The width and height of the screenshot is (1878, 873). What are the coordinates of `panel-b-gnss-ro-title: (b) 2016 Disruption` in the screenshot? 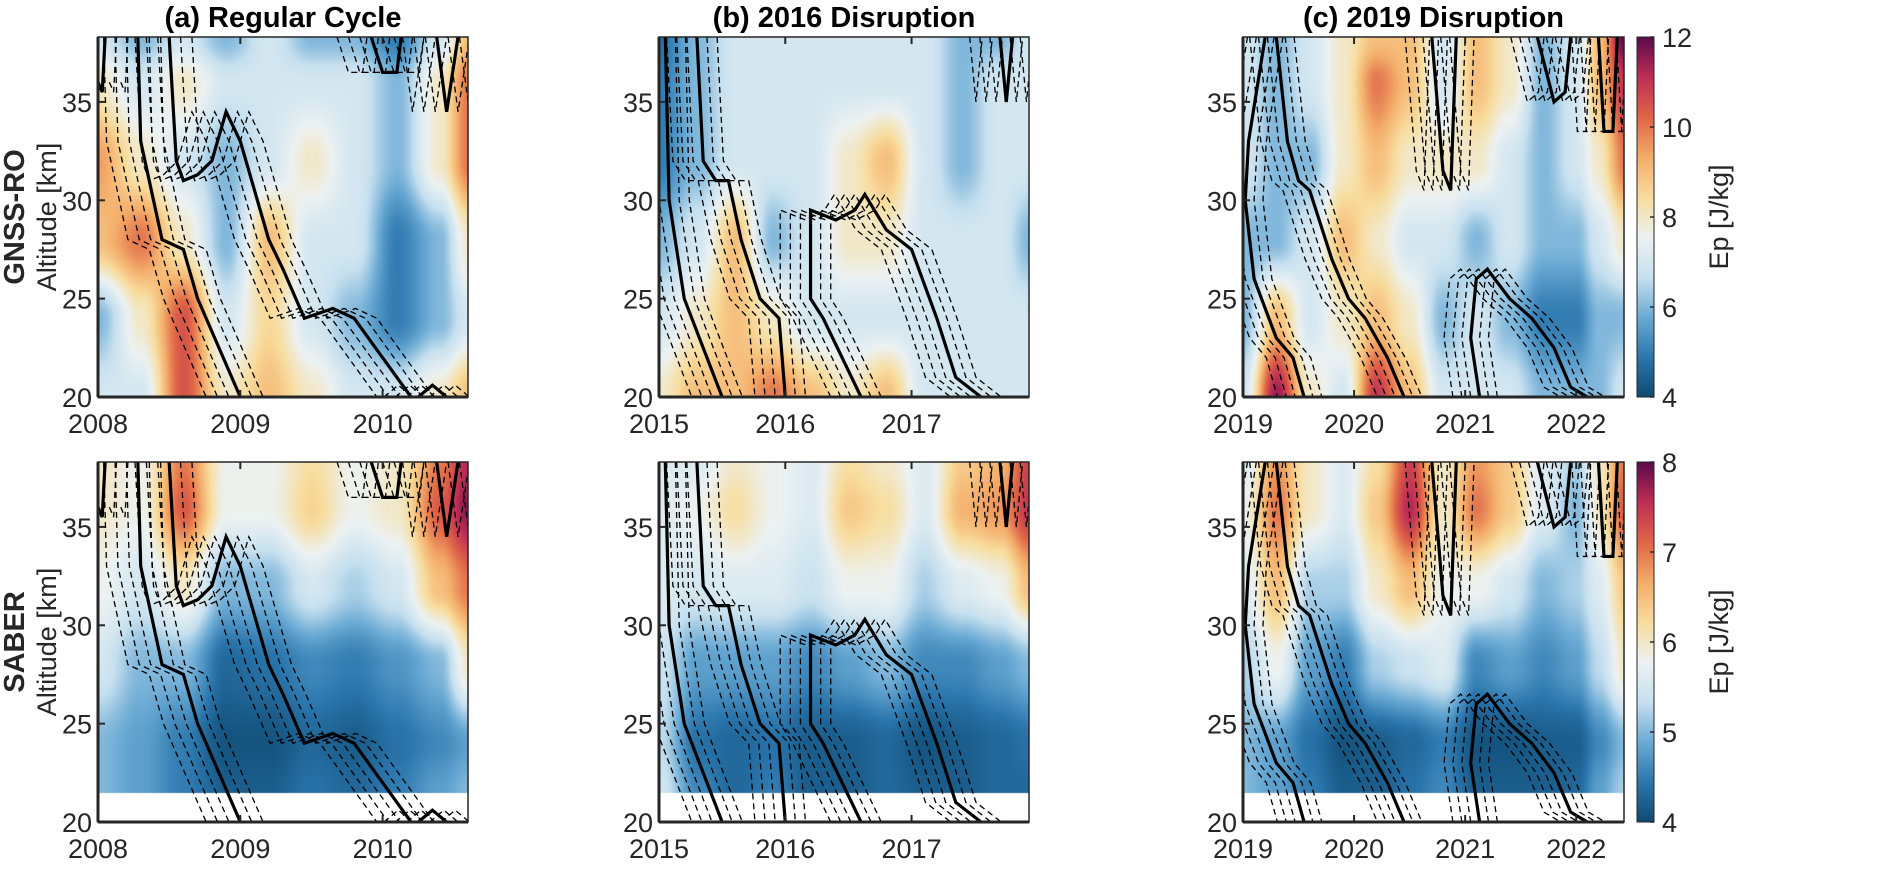 It's located at (844, 18).